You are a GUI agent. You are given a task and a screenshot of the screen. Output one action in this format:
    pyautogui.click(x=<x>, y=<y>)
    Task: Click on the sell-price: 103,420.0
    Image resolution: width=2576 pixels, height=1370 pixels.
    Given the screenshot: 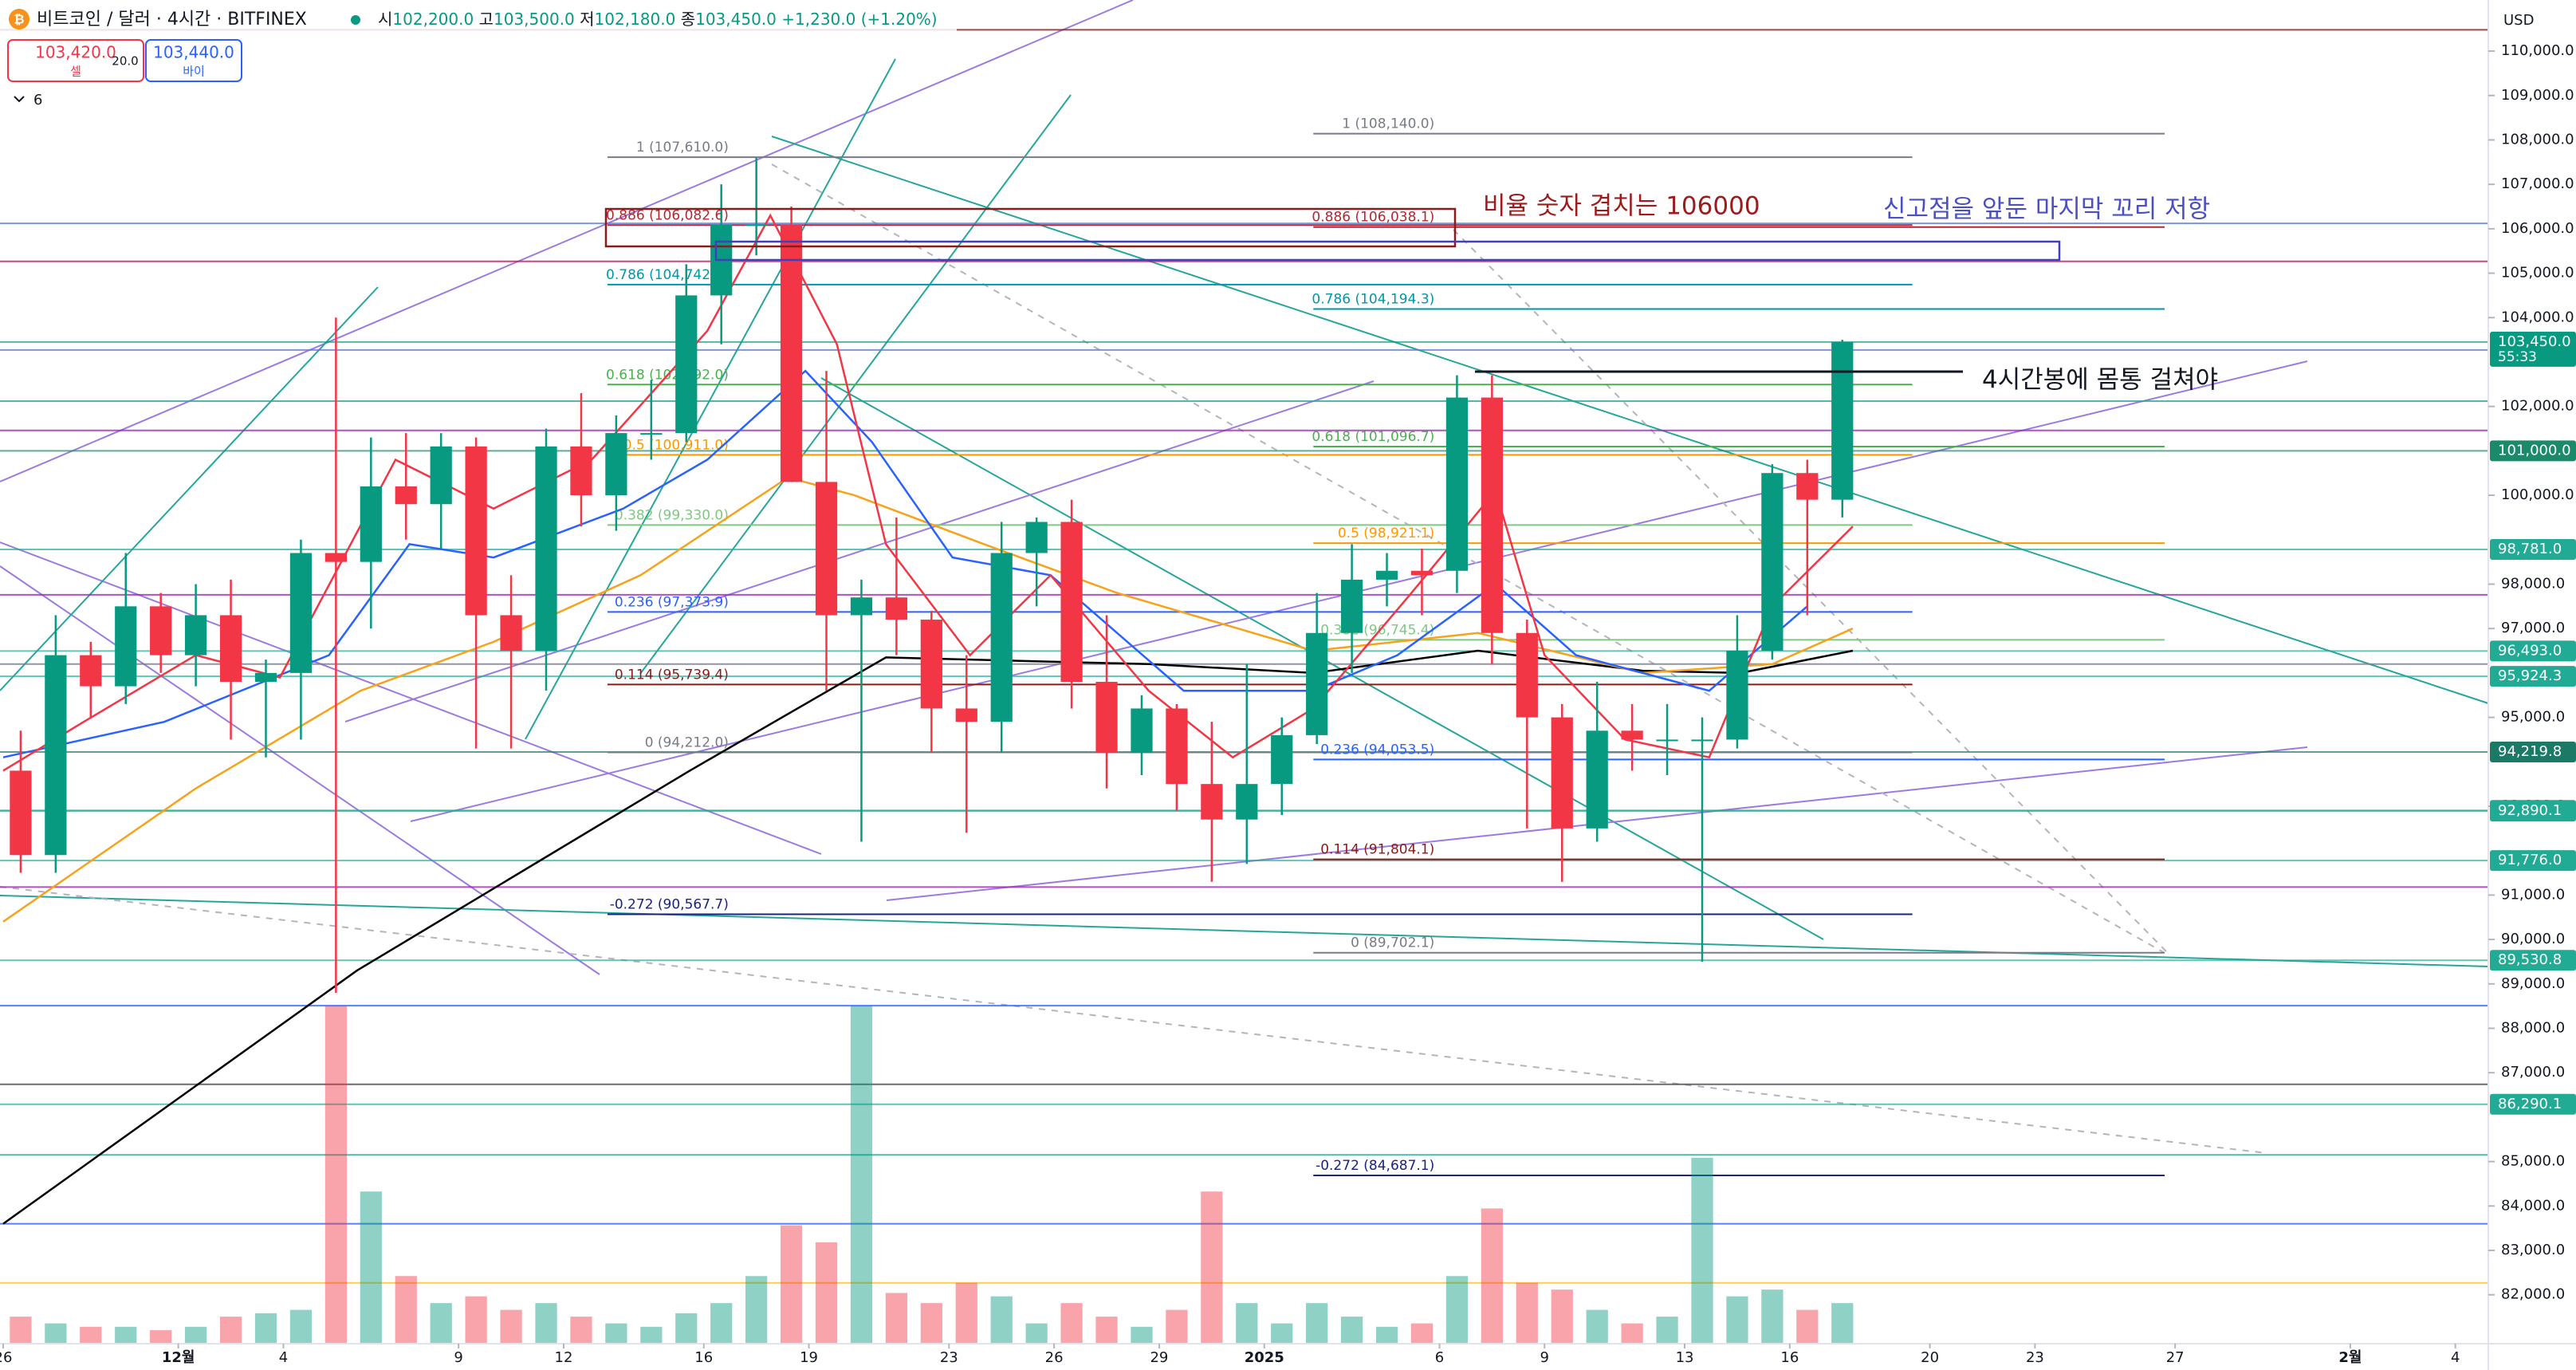 What is the action you would take?
    pyautogui.click(x=75, y=52)
    